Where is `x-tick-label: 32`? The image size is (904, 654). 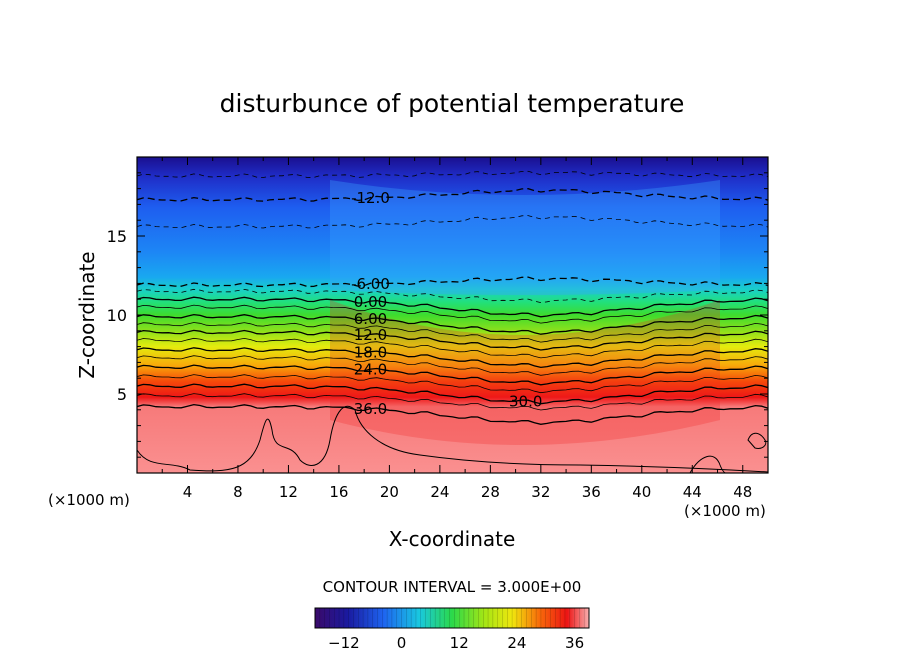
x-tick-label: 32 is located at coordinates (540, 492).